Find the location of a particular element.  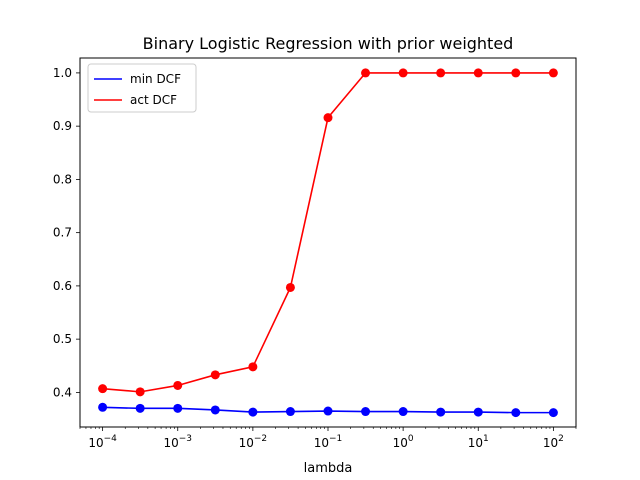

x-tick-label: 10⁰ is located at coordinates (403, 442).